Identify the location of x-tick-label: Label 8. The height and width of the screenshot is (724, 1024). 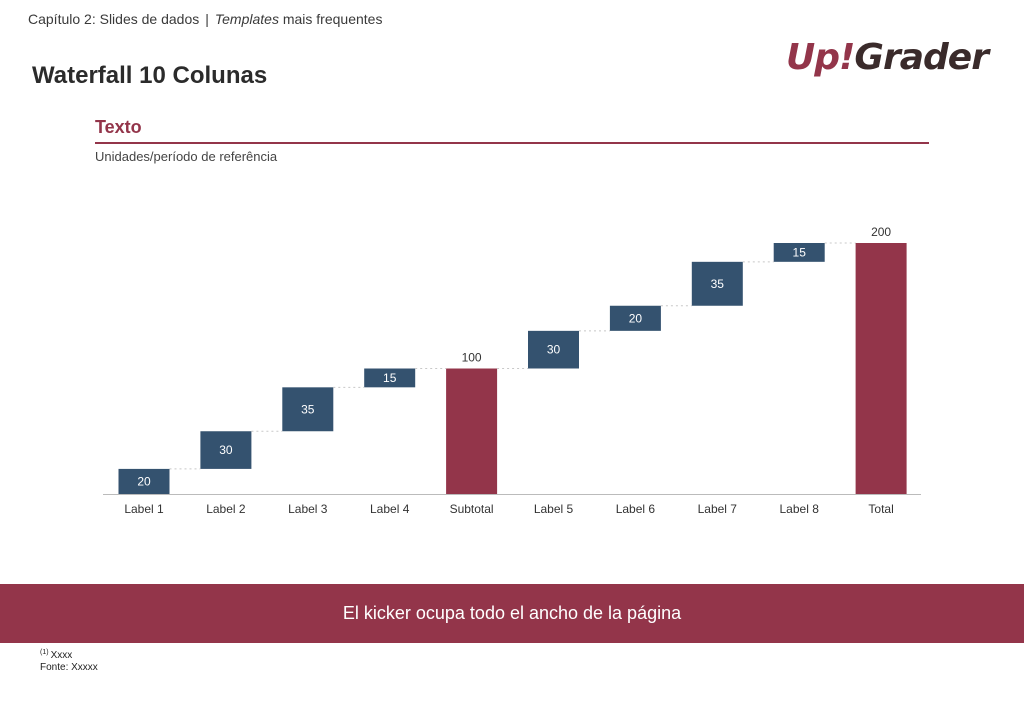
(800, 509).